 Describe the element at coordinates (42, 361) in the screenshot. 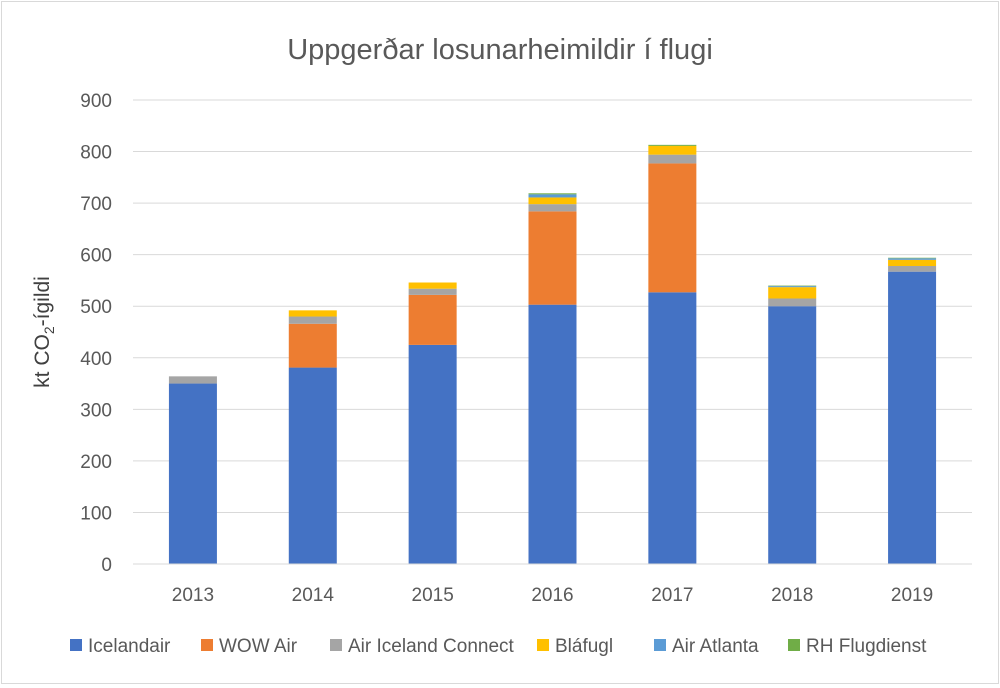

I see `y-axis-label-main: kt CO` at that location.